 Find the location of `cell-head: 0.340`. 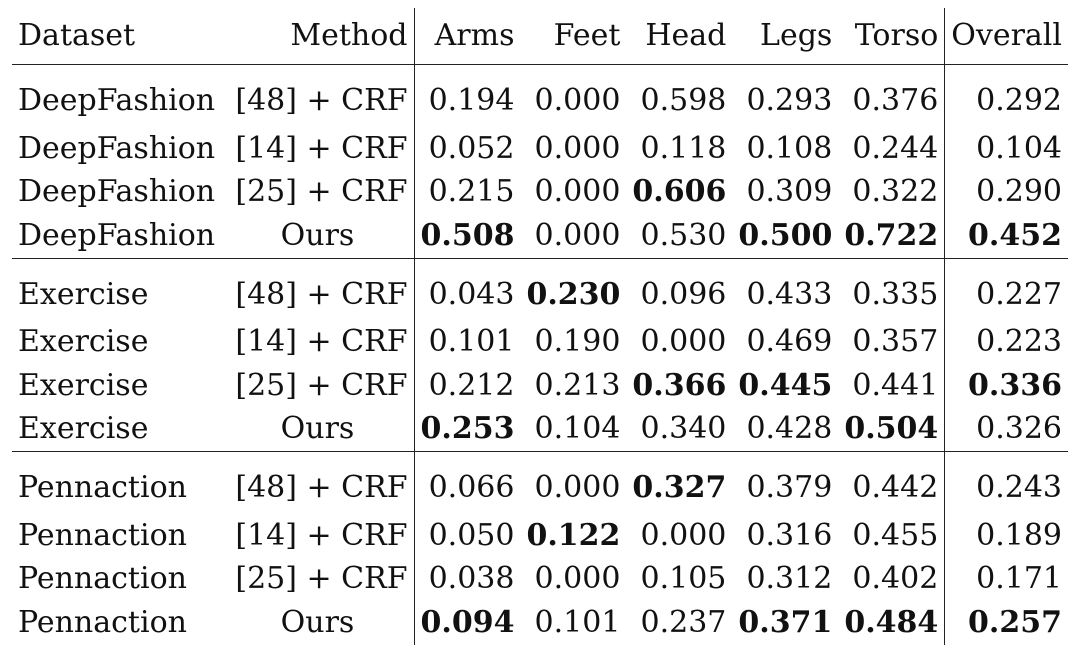

cell-head: 0.340 is located at coordinates (683, 429).